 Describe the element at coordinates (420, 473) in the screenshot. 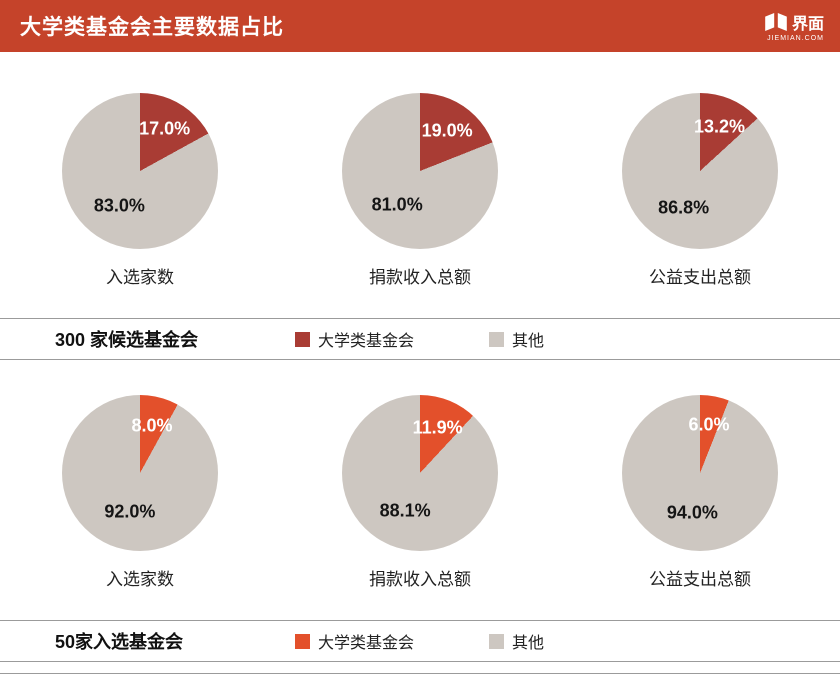

I see `pie-chart-selected-donations: 11.9% 88.1%` at that location.